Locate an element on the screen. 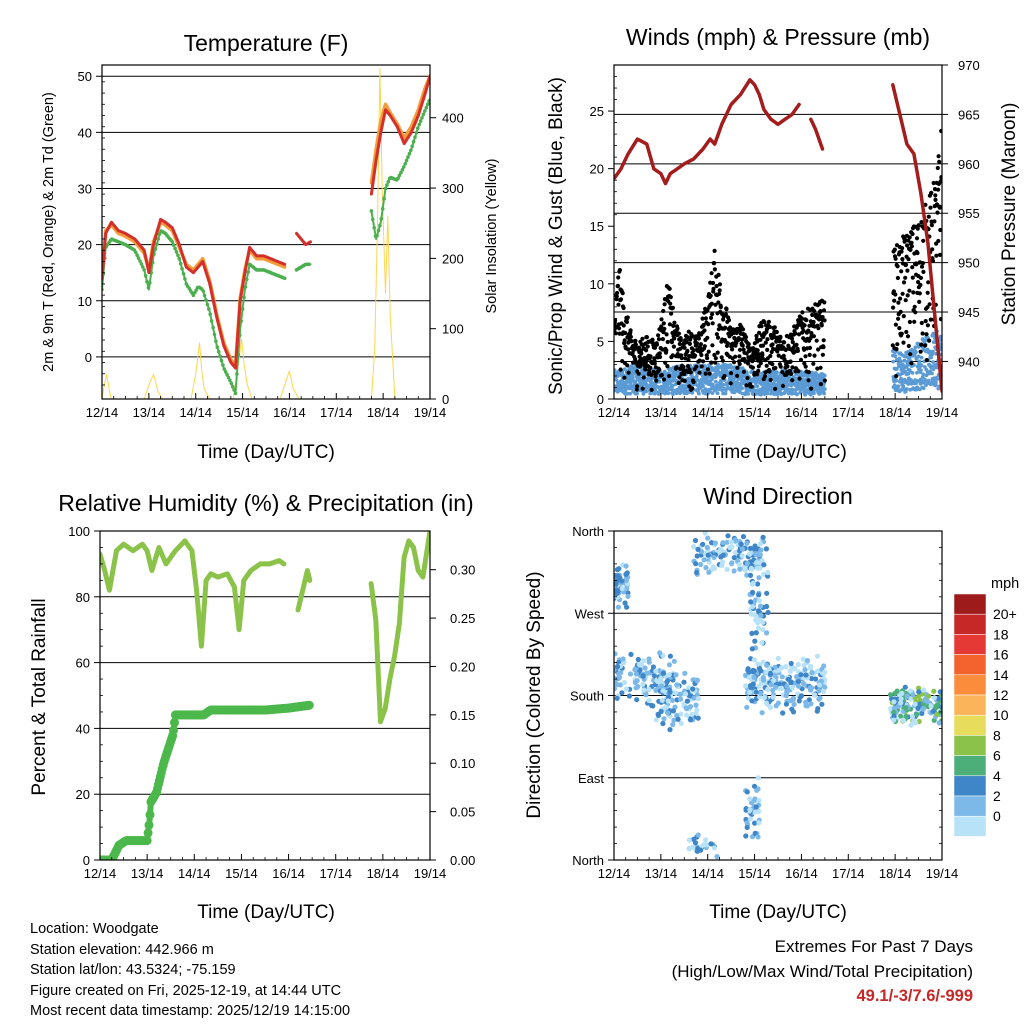 The image size is (1024, 1024). colorbar-label: 4 is located at coordinates (997, 776).